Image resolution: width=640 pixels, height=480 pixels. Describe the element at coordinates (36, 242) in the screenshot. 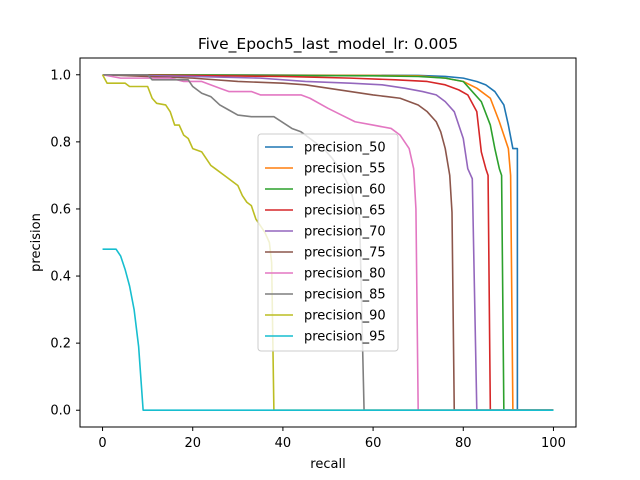

I see `y-axis-label: precision` at that location.